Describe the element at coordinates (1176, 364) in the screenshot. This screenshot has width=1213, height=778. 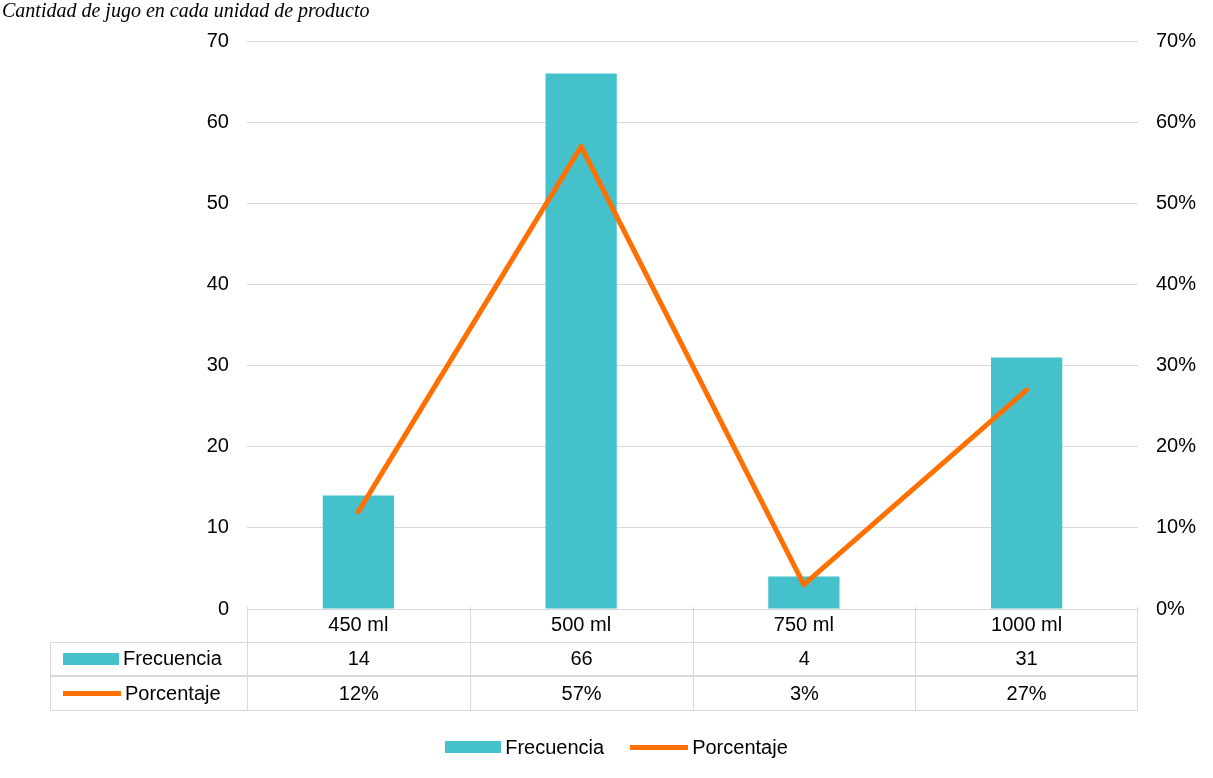
I see `y2-tick-label: 30%` at that location.